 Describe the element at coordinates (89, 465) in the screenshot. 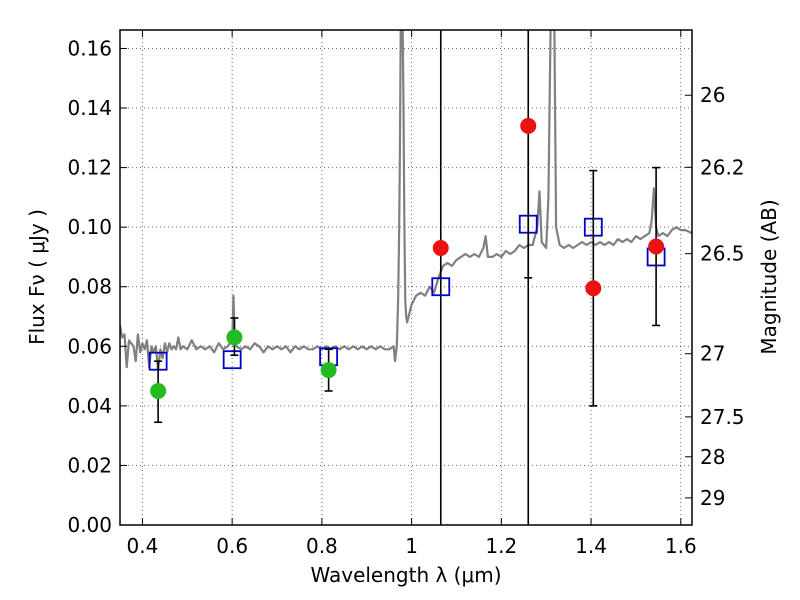

I see `y-tick-label: 0.02` at that location.